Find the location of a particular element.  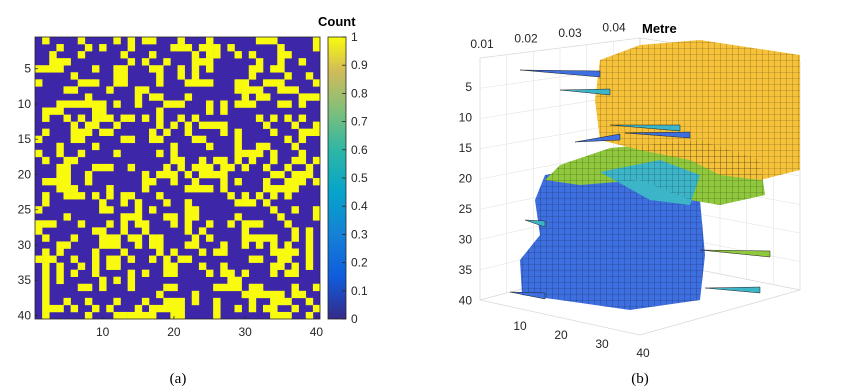

z-axis-label: Metre is located at coordinates (659, 28).